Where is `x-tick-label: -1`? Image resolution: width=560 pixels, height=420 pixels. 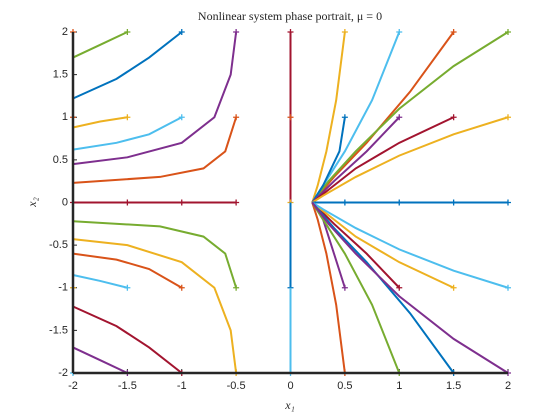
x-tick-label: -1 is located at coordinates (182, 386).